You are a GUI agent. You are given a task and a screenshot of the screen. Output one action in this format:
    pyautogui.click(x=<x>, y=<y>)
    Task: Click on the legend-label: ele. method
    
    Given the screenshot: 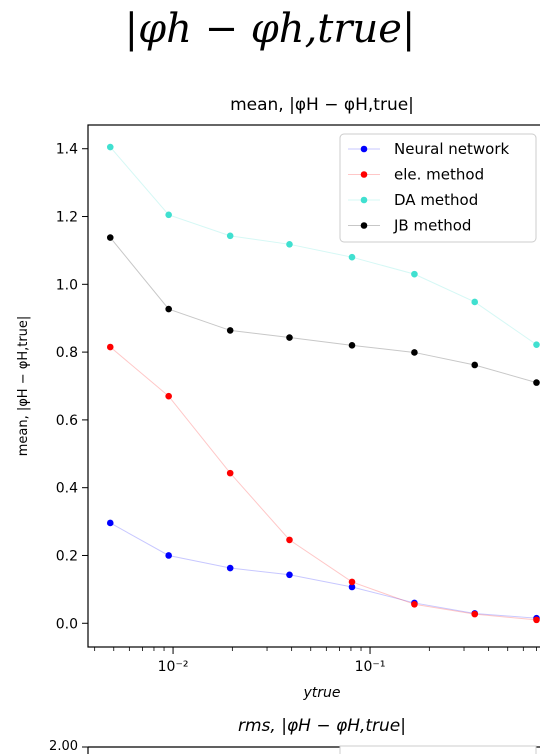 What is the action you would take?
    pyautogui.click(x=439, y=175)
    